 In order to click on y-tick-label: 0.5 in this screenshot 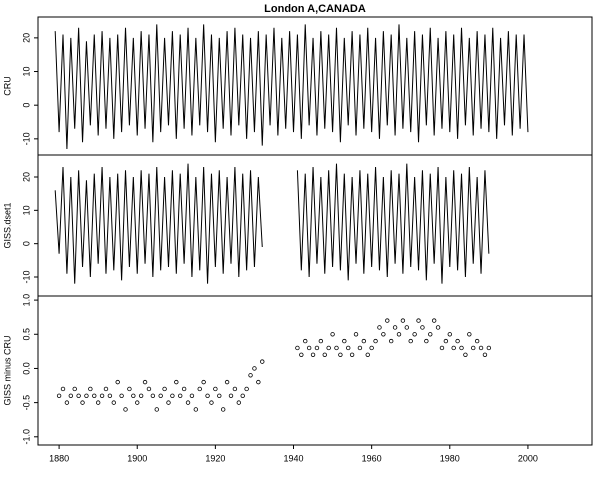, I will do `click(26, 334)`.